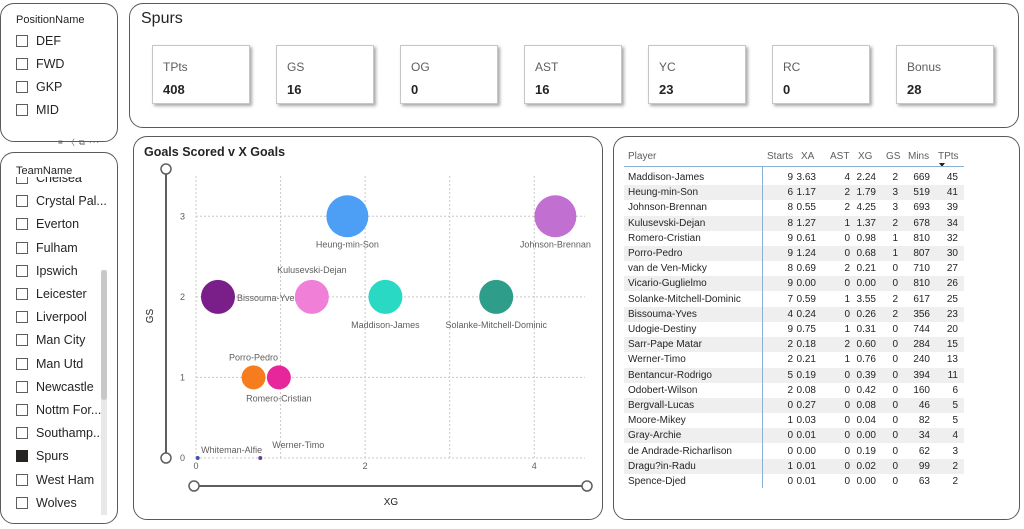 This screenshot has height=529, width=1024. What do you see at coordinates (794, 284) in the screenshot?
I see `table-row: Vicario-Guglielmo 9 0.00 0 0.00 0 810 26` at bounding box center [794, 284].